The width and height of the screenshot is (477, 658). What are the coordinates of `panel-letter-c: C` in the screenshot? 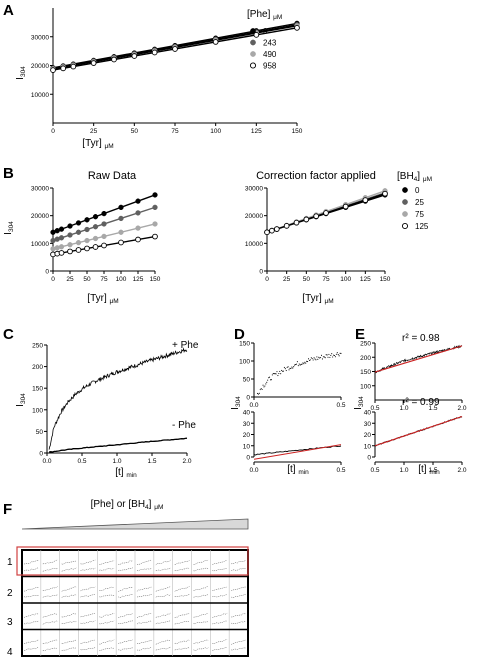 It's located at (8, 334).